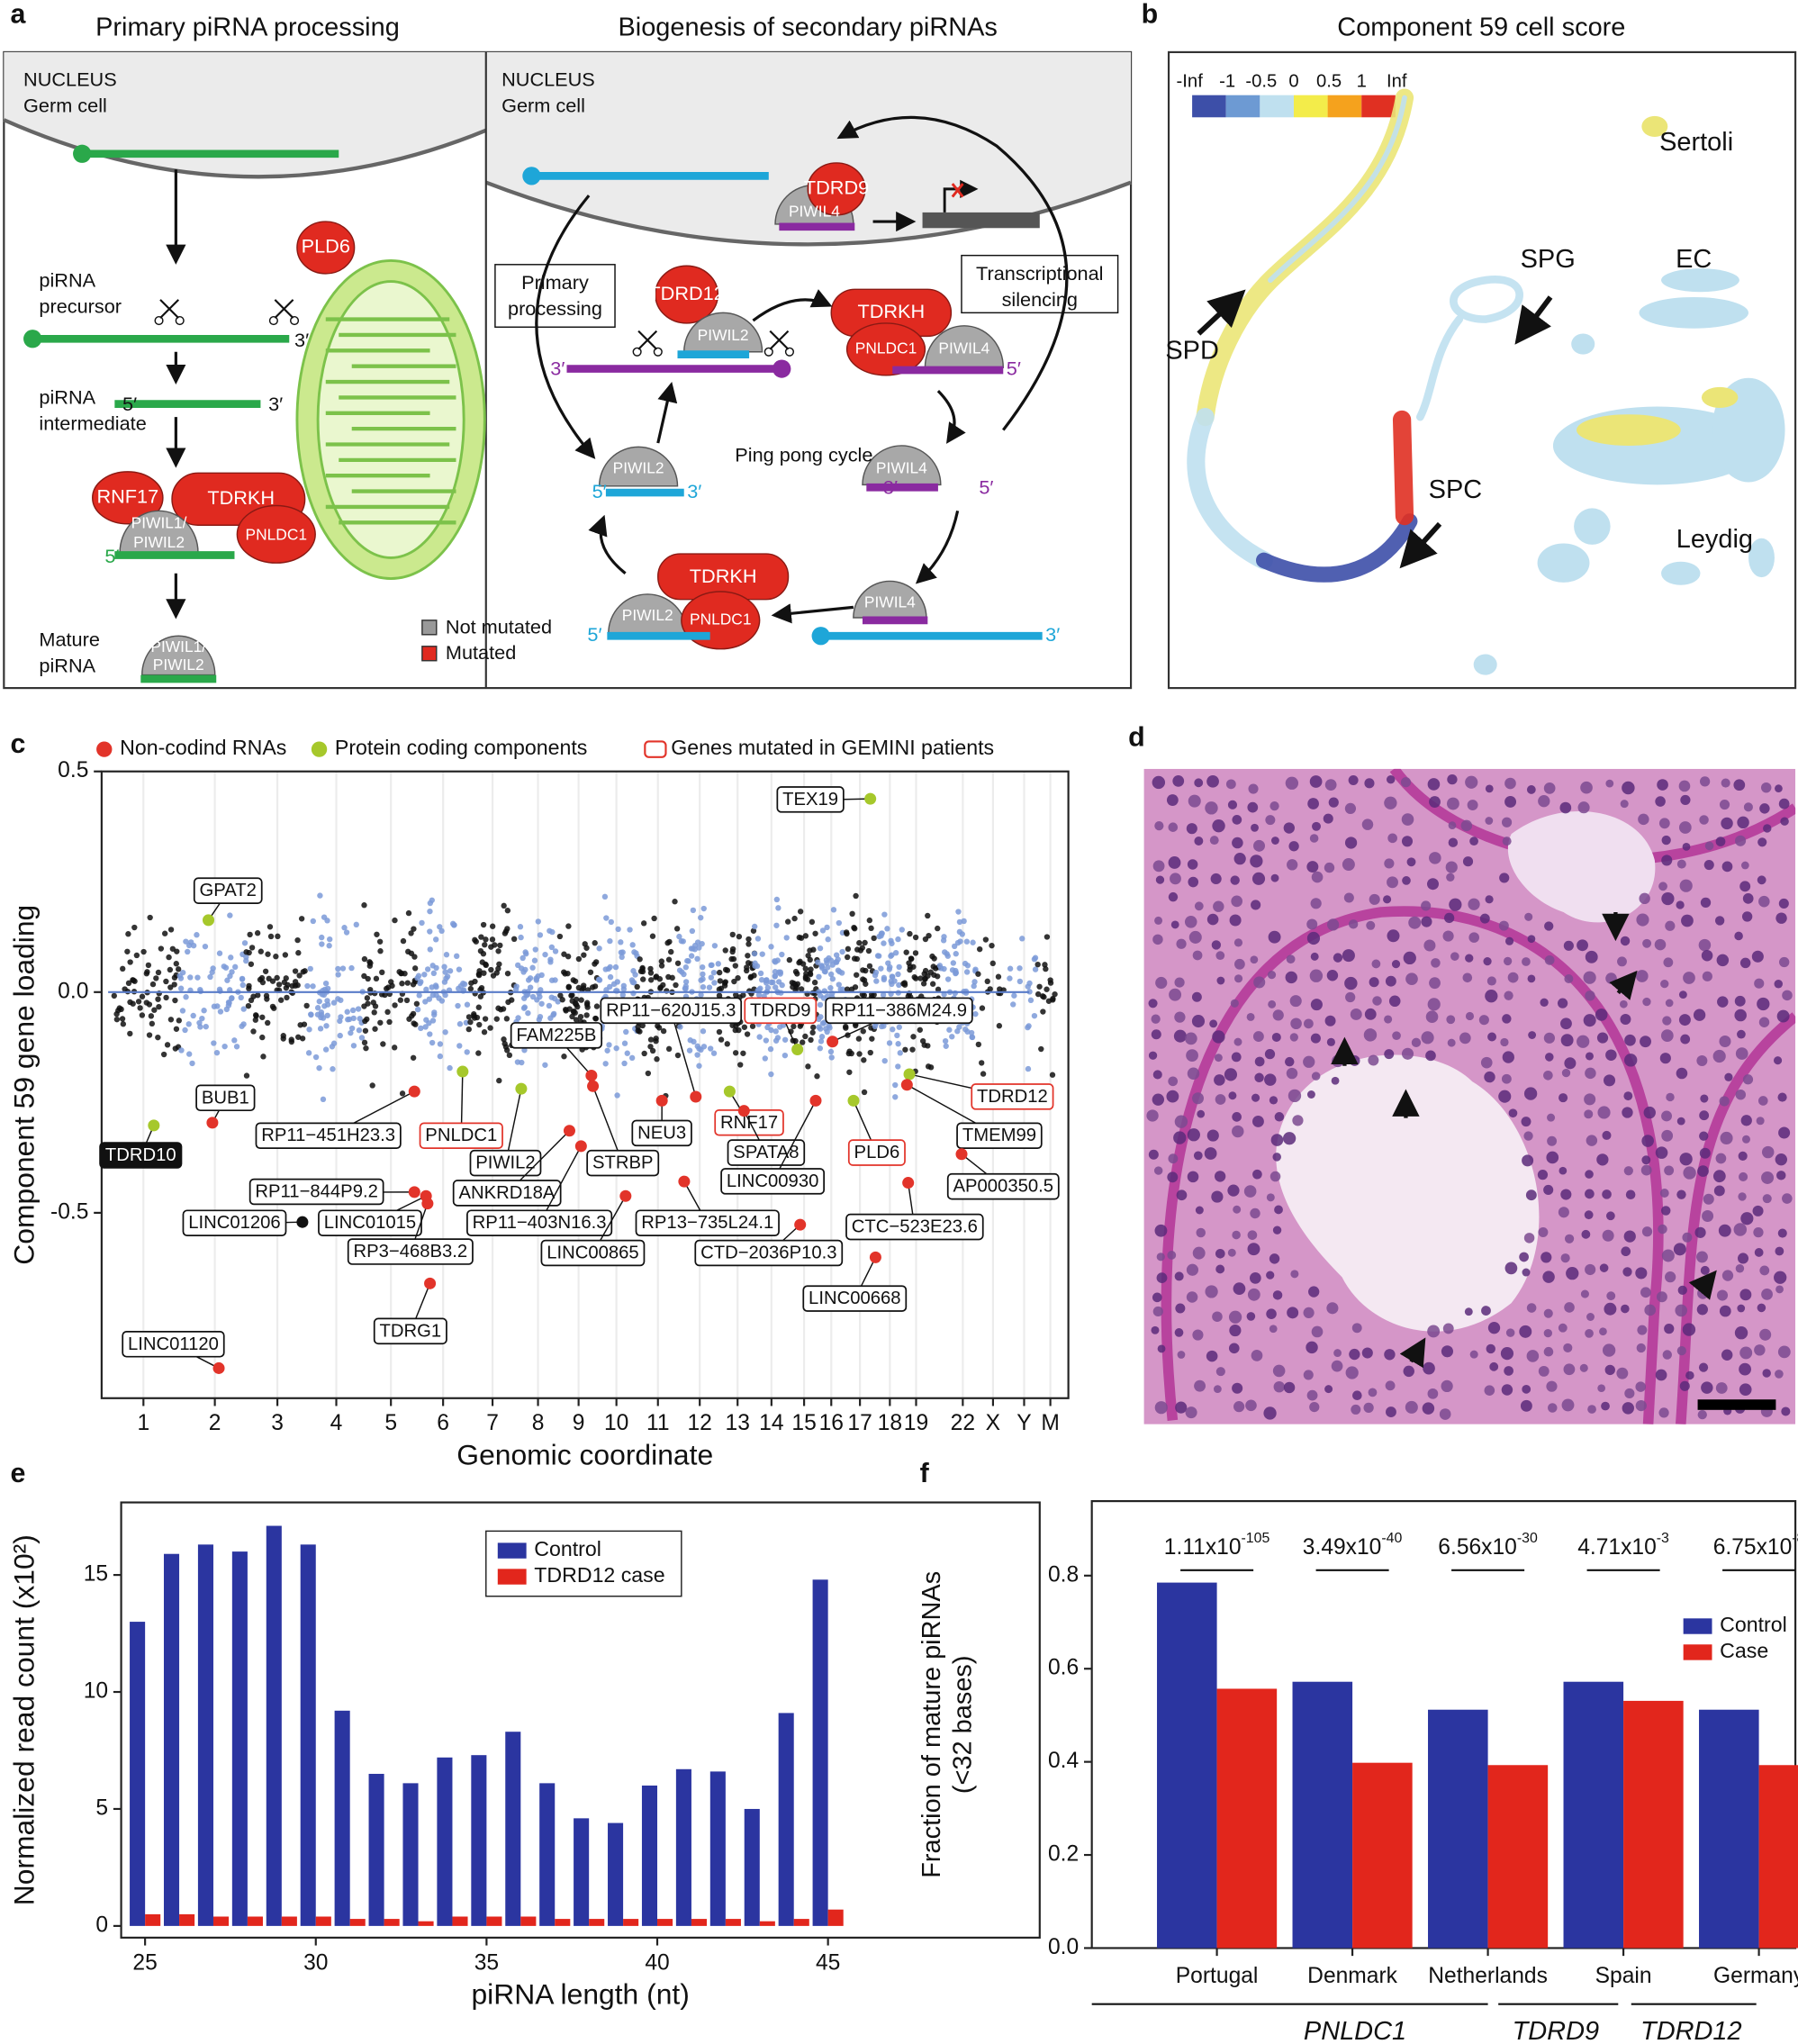 The width and height of the screenshot is (1798, 2044). What do you see at coordinates (1617, 1547) in the screenshot?
I see `p-value-base: 4.71x10` at bounding box center [1617, 1547].